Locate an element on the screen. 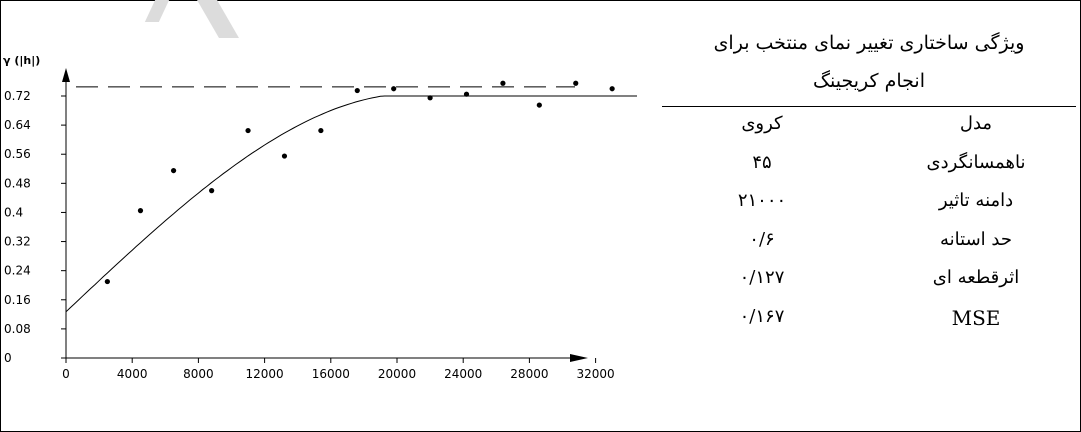 This screenshot has height=432, width=1081. param-name: اثرقطعه ای is located at coordinates (976, 277).